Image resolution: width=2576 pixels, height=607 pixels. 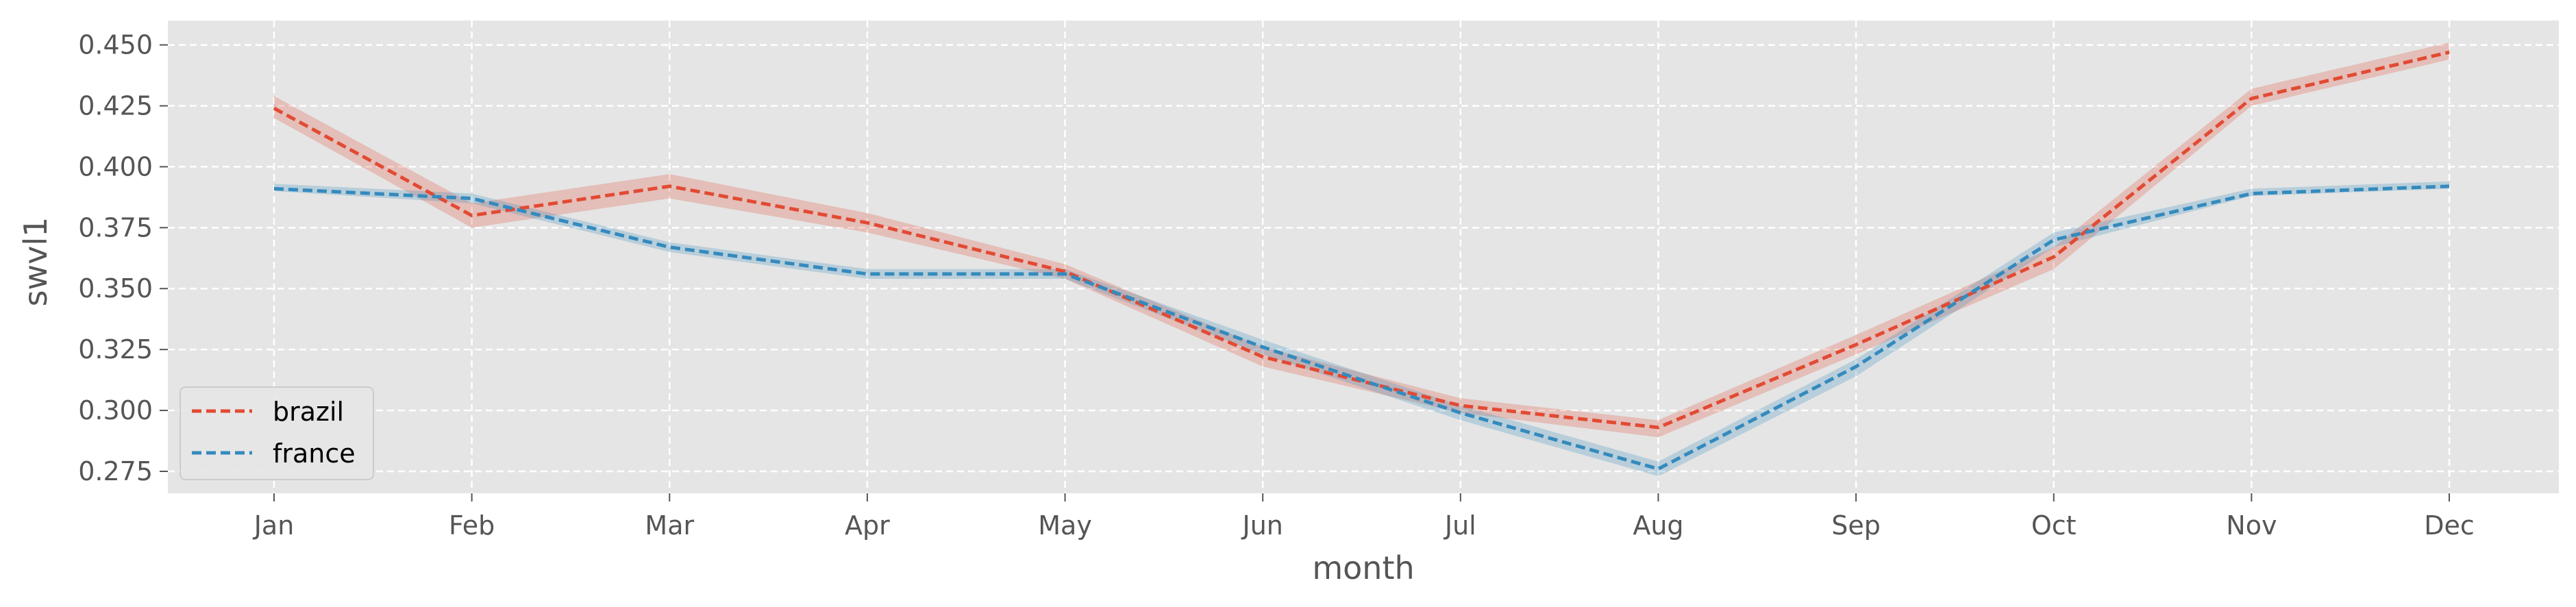 What do you see at coordinates (1658, 525) in the screenshot?
I see `x-tick-label: Aug` at bounding box center [1658, 525].